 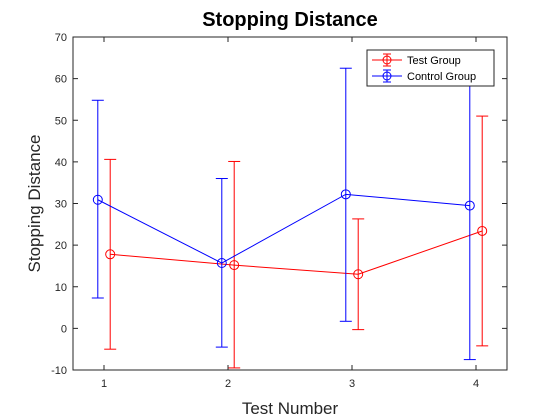 What do you see at coordinates (64, 329) in the screenshot?
I see `y-tick-label: 0` at bounding box center [64, 329].